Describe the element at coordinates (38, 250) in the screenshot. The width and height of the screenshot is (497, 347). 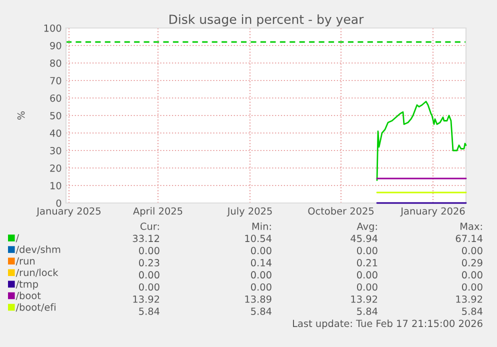
I see `legend-label: /dev/shm` at that location.